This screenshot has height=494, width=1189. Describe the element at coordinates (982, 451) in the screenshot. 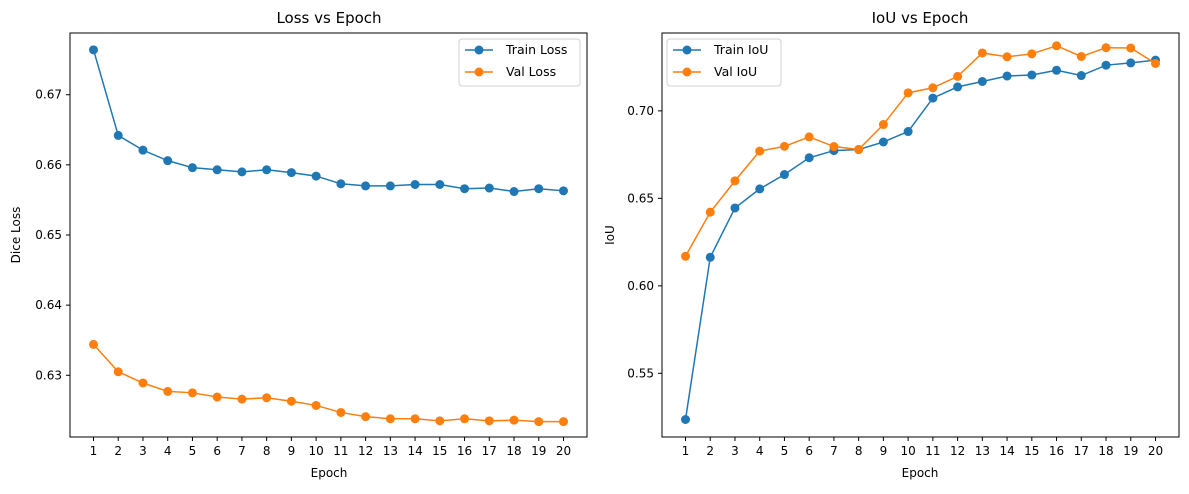

I see `iou-x-tick-label: 13` at that location.